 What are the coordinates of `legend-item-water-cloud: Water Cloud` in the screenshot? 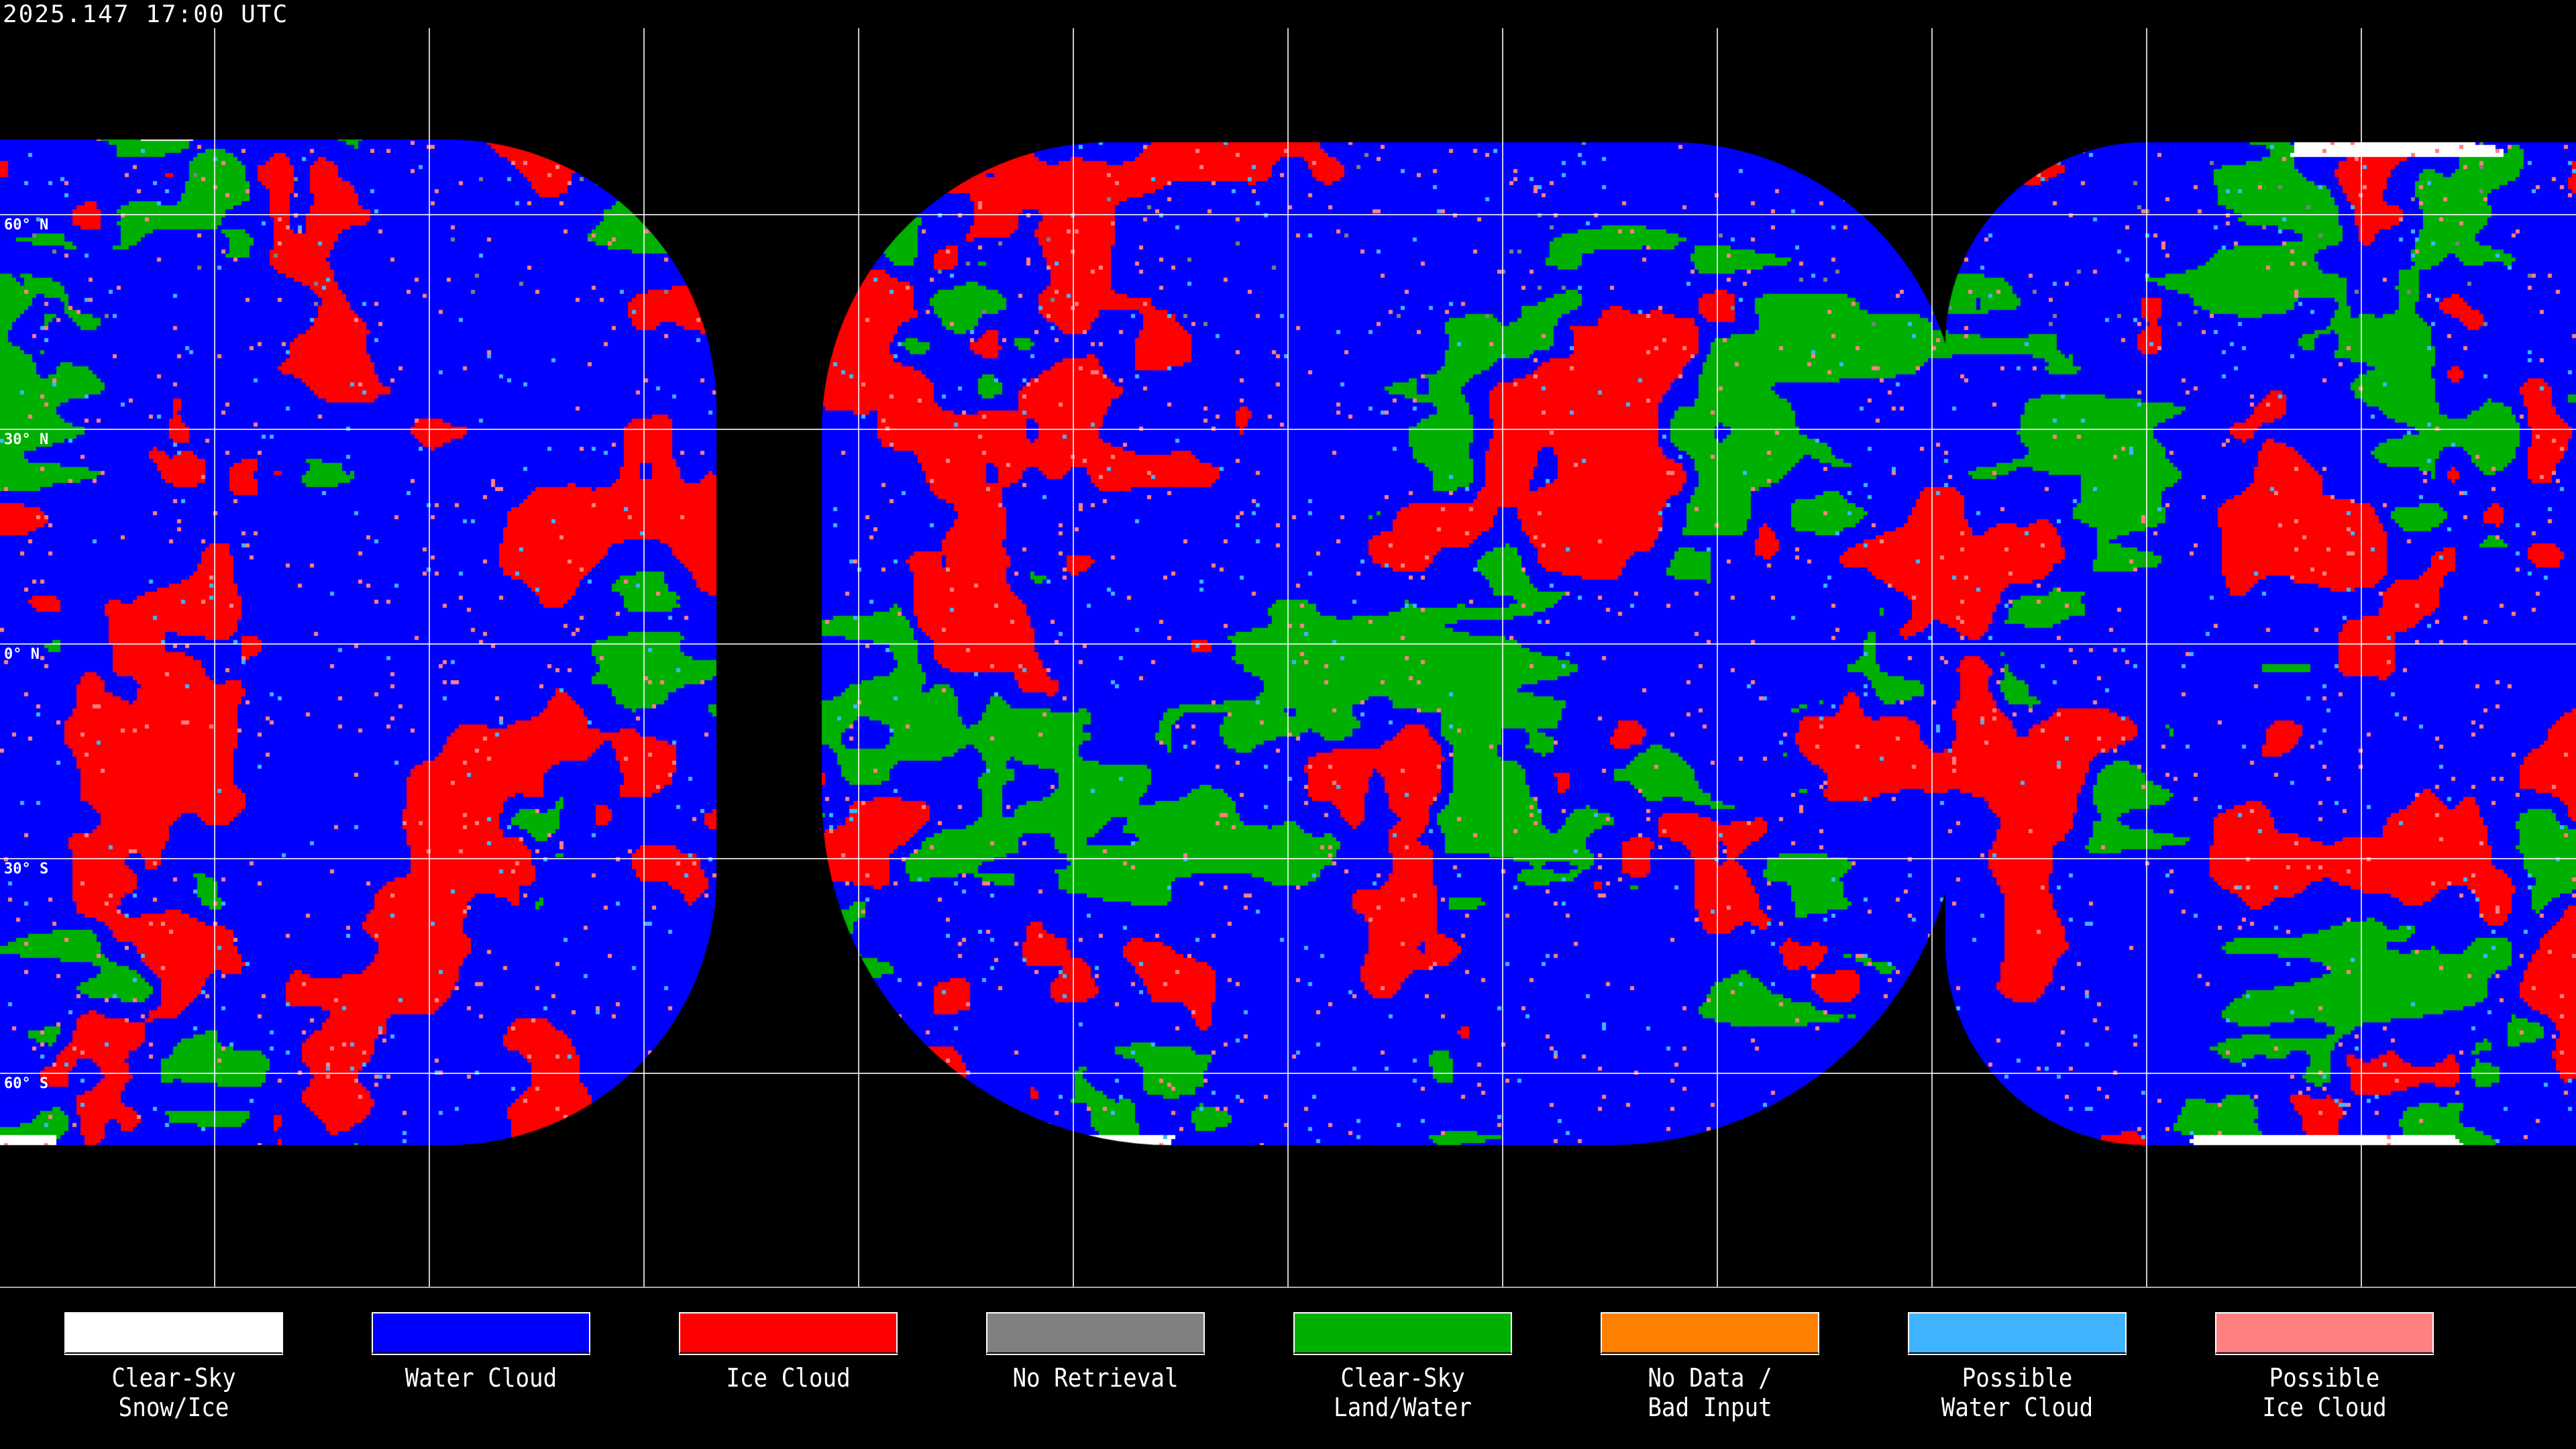 It's located at (481, 1352).